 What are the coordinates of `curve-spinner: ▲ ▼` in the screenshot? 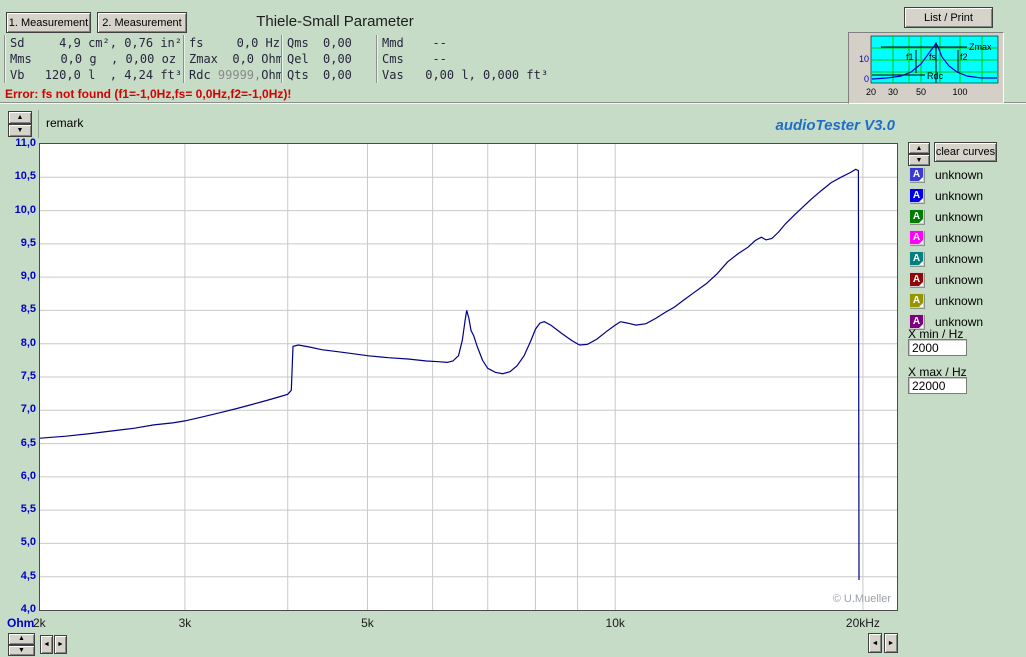 It's located at (919, 154).